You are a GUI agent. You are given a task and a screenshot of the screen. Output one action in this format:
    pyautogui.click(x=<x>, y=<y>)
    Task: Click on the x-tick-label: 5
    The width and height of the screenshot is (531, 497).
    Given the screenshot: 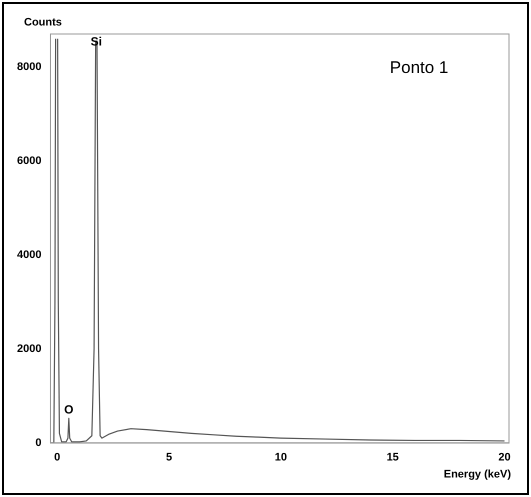 What is the action you would take?
    pyautogui.click(x=169, y=457)
    